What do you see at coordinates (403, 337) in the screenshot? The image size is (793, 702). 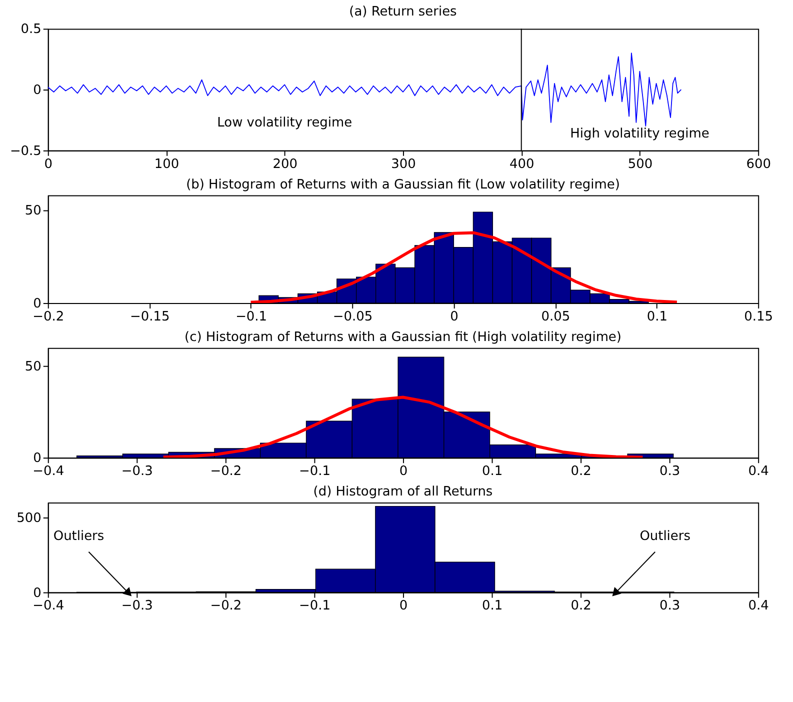 I see `chart-title: (c) Histogram of Returns with a Gaussian fit (High volatility regime)` at bounding box center [403, 337].